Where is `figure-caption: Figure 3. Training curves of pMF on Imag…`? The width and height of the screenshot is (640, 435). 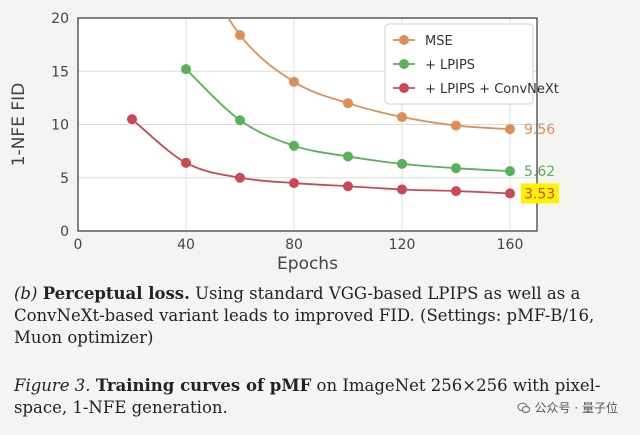 figure-caption: Figure 3. Training curves of pMF on Imag… is located at coordinates (324, 397).